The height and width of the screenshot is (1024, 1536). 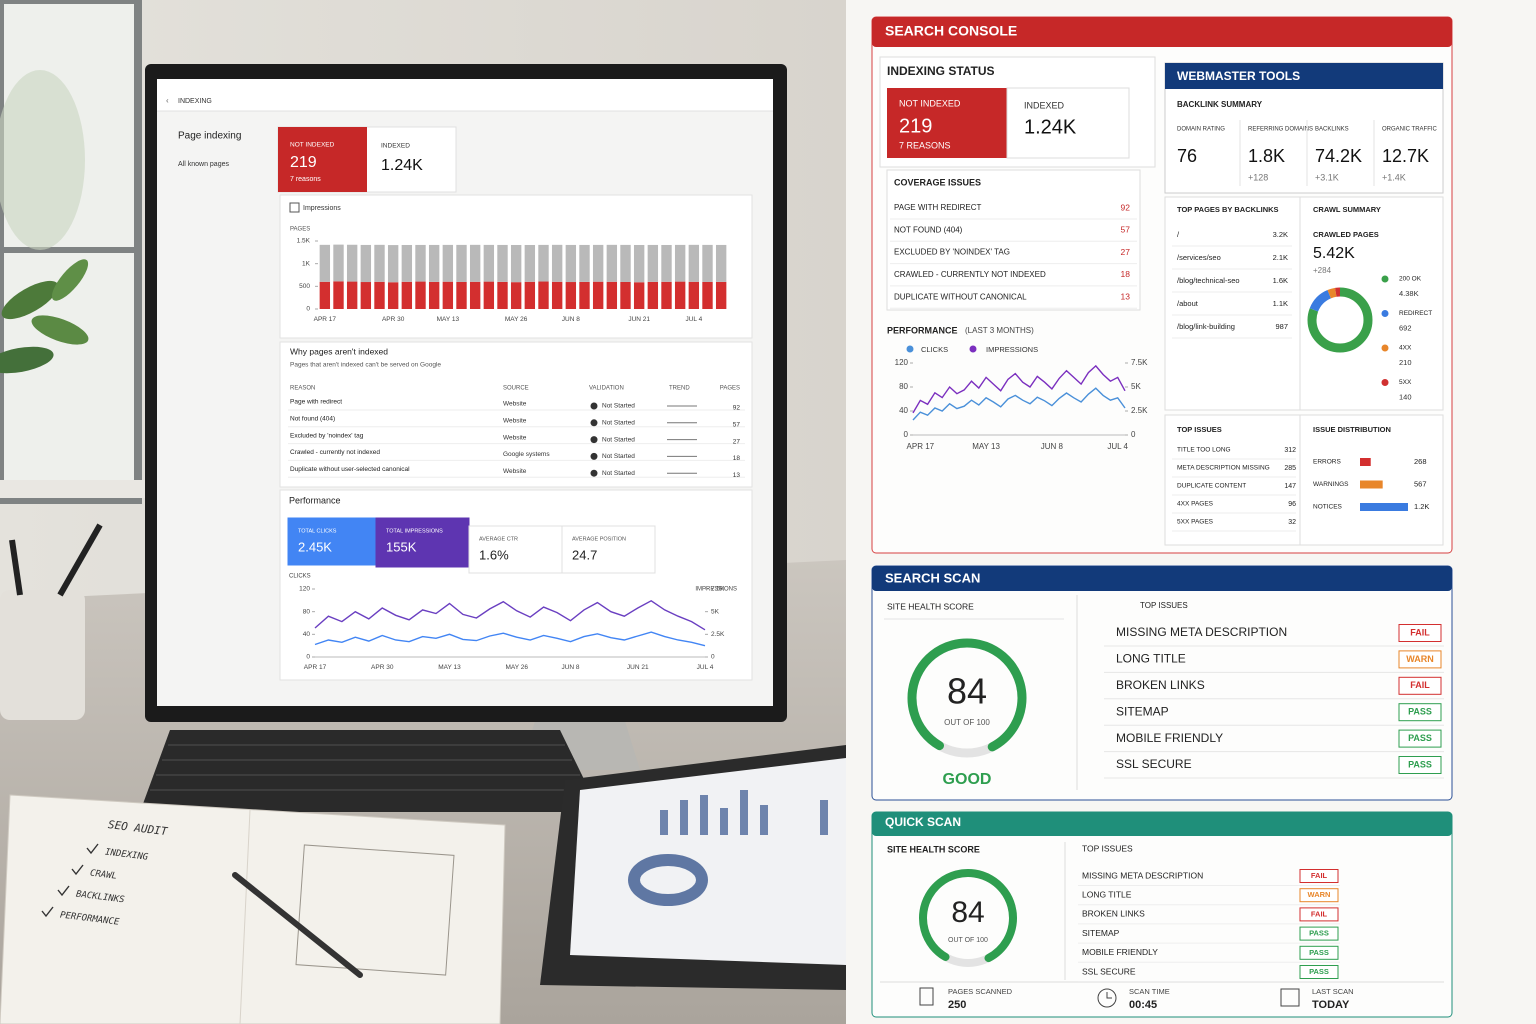 I want to click on status-label: WARN, so click(x=1319, y=894).